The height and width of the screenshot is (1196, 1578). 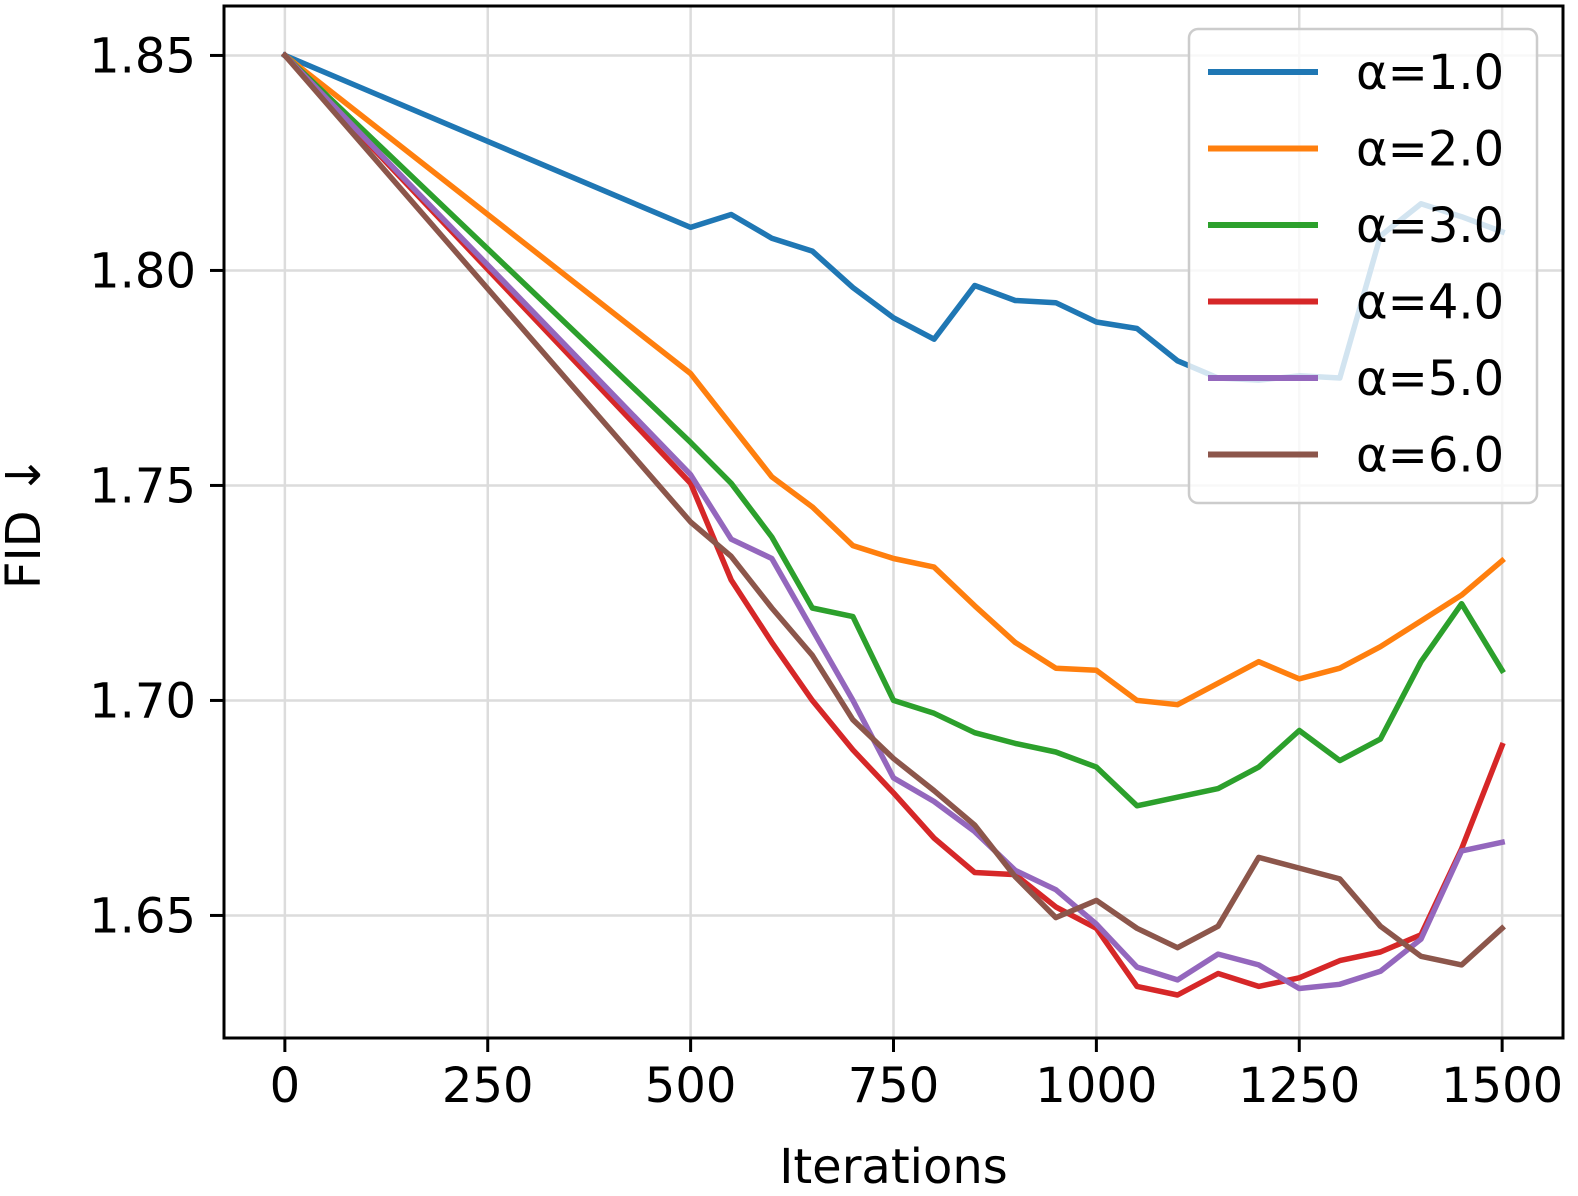 I want to click on x-tick-label: 0, so click(x=285, y=1086).